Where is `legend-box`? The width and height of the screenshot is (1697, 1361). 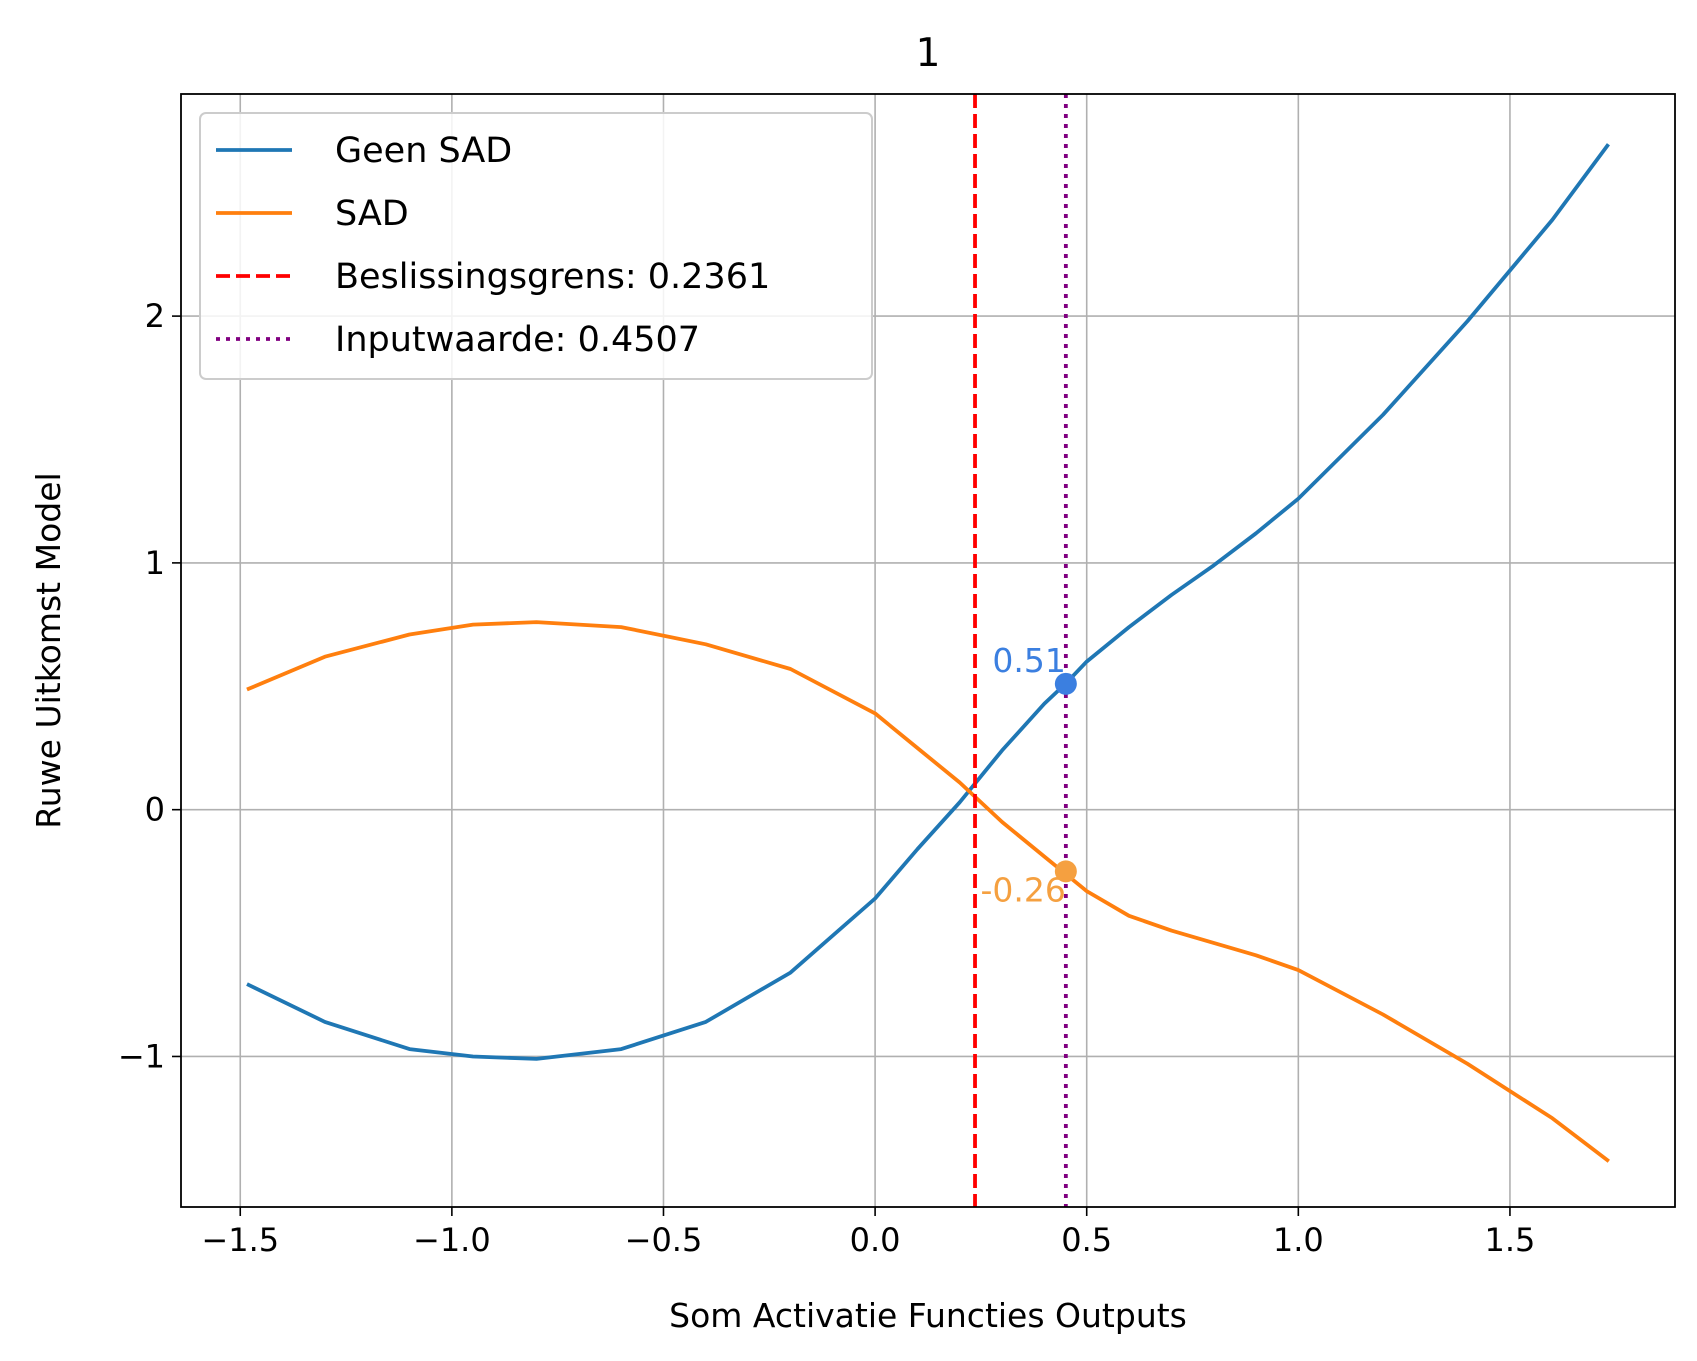 legend-box is located at coordinates (536, 246).